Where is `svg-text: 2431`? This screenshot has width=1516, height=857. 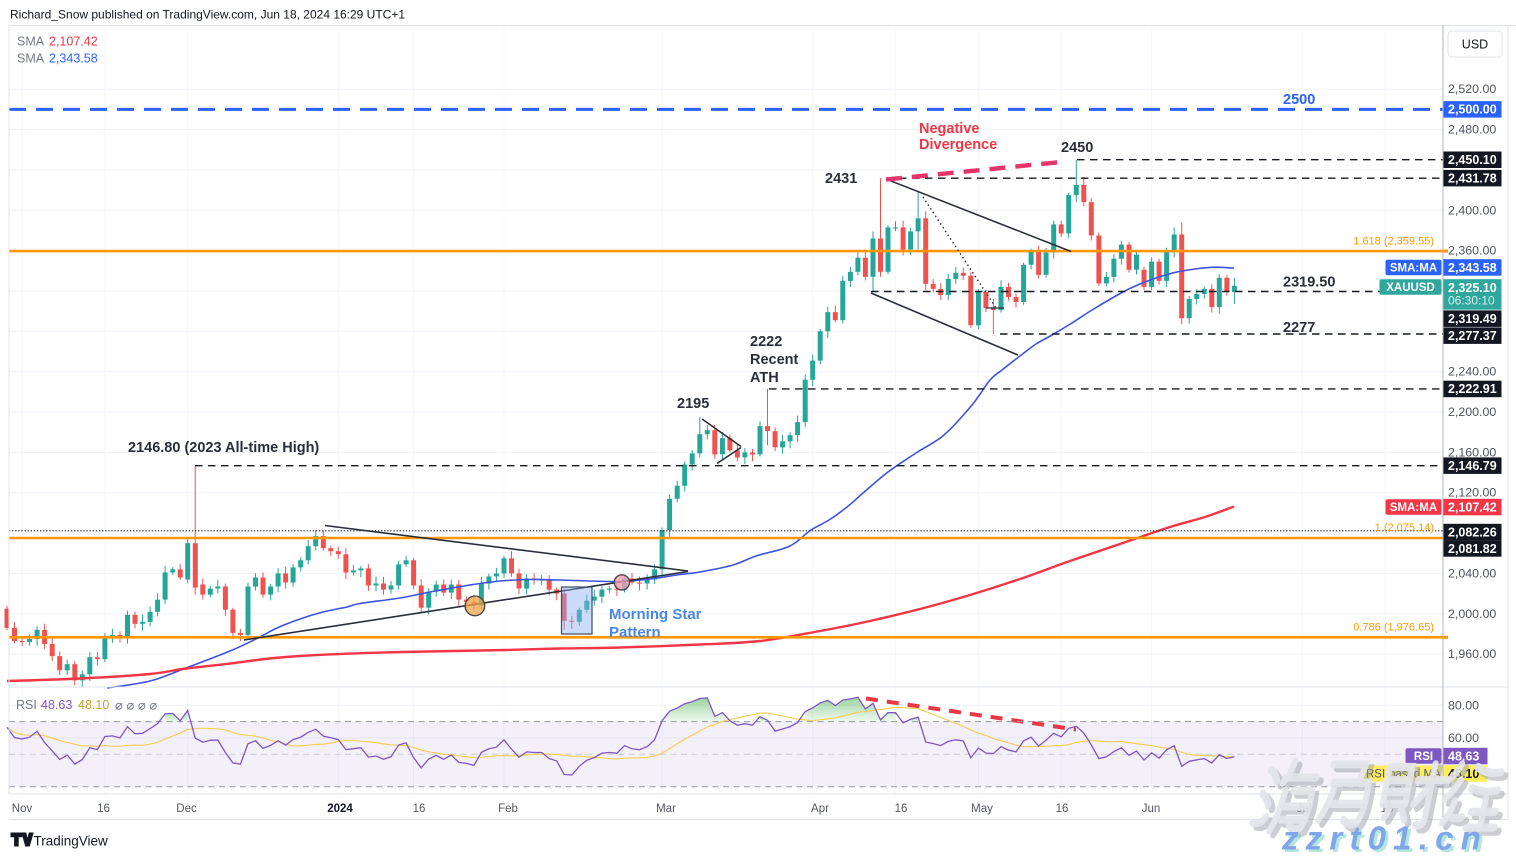
svg-text: 2431 is located at coordinates (841, 179).